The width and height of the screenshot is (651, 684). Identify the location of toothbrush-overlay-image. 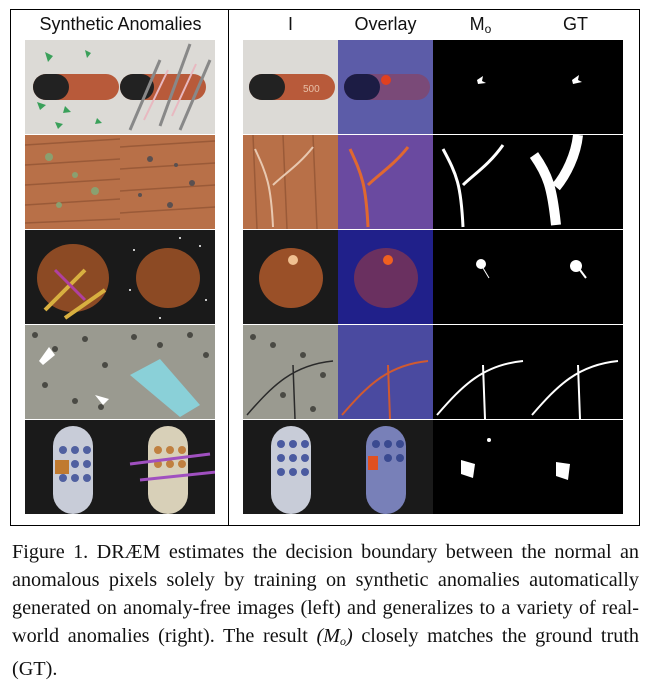
(385, 467).